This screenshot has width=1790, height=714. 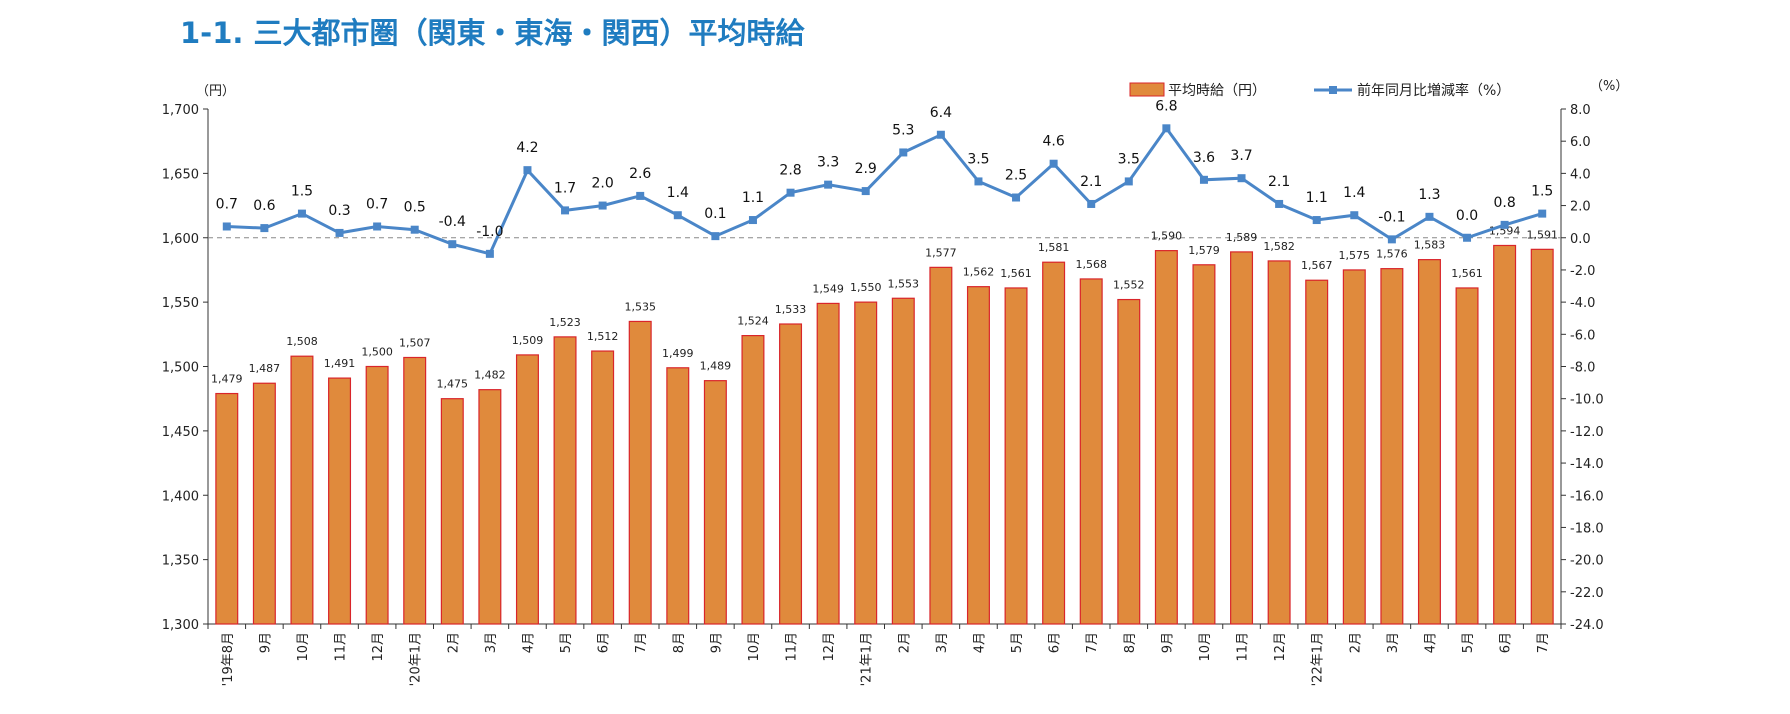 What do you see at coordinates (979, 272) in the screenshot?
I see `bar-value-label: 1,562` at bounding box center [979, 272].